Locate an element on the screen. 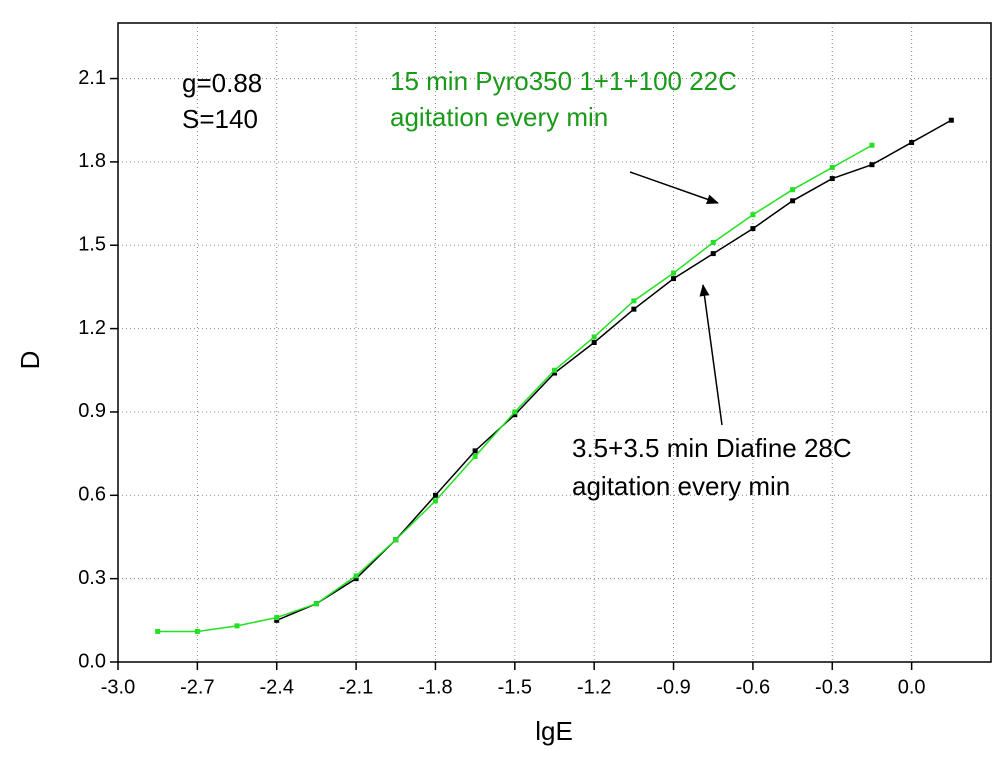 Image resolution: width=1000 pixels, height=759 pixels. annotation: 15 min Pyro350 1+1+100 22C is located at coordinates (563, 81).